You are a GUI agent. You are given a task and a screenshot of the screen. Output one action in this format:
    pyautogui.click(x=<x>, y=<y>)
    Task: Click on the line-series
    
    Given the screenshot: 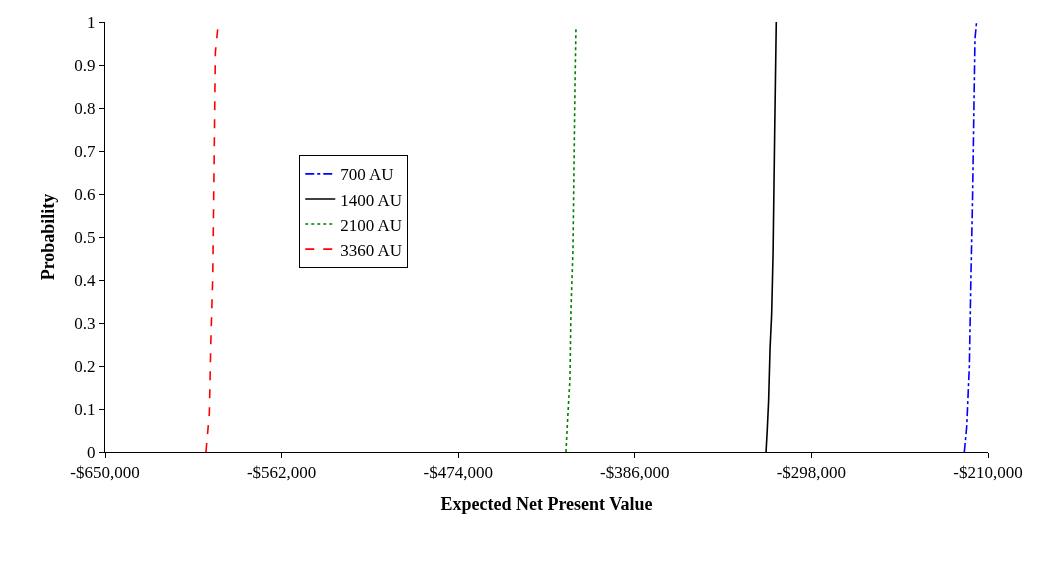 What is the action you would take?
    pyautogui.click(x=970, y=237)
    